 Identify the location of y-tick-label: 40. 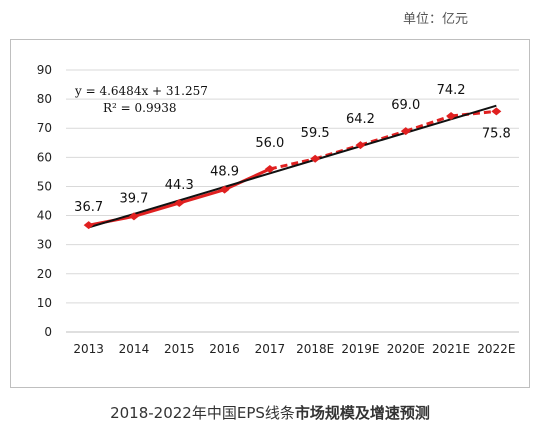
(44, 216).